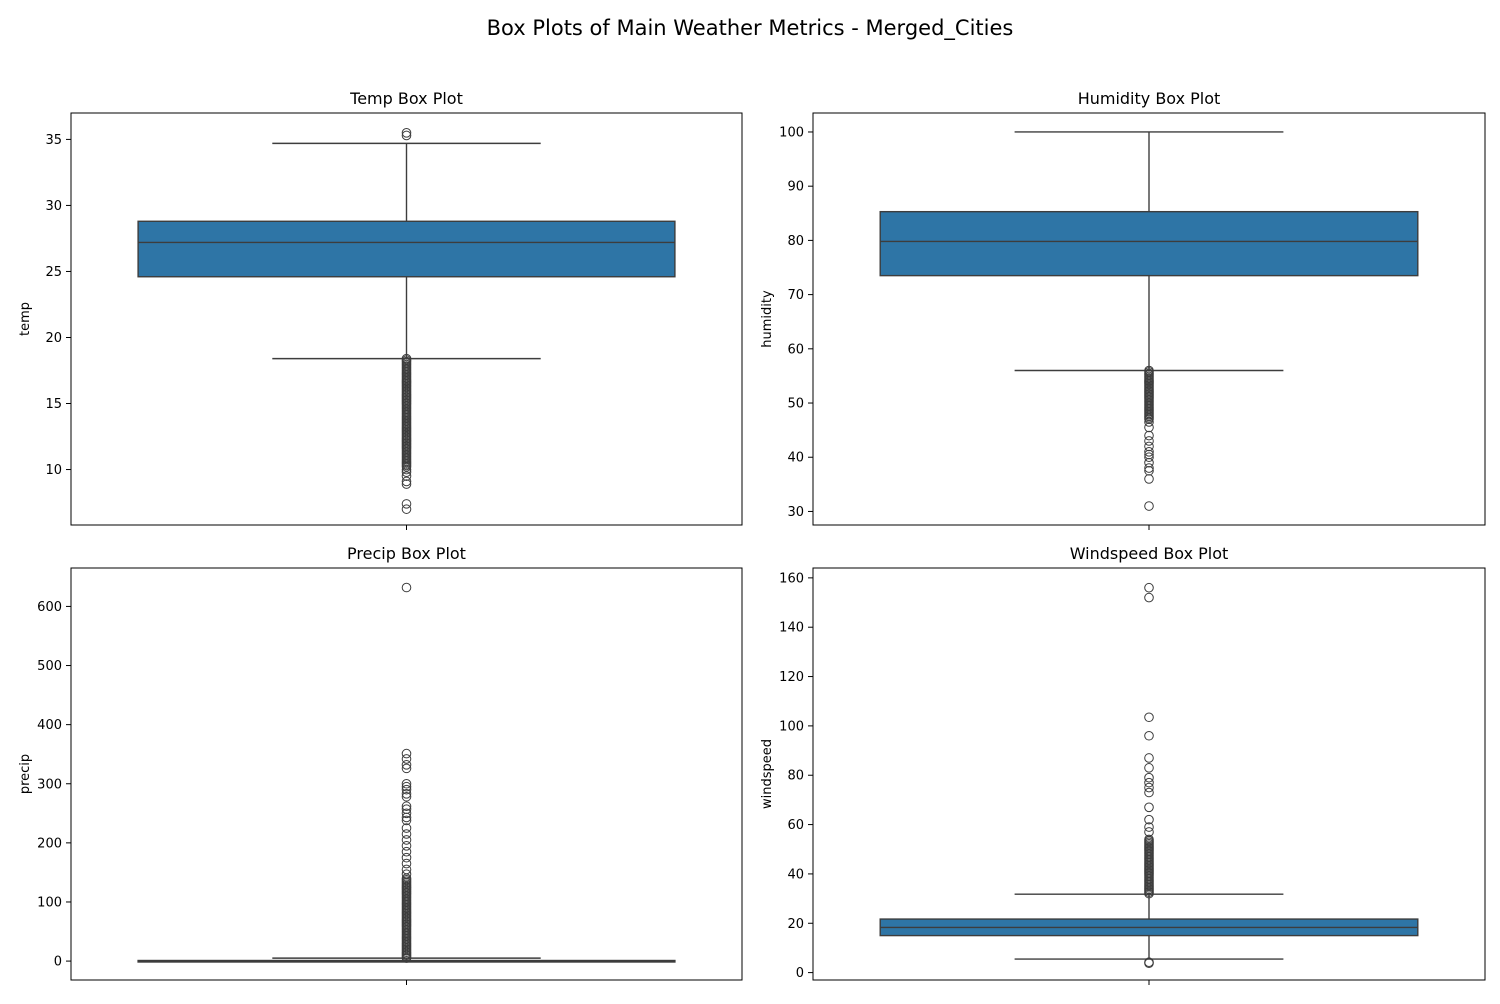 Image resolution: width=1500 pixels, height=1004 pixels. What do you see at coordinates (49, 607) in the screenshot?
I see `y-tick-label: 600` at bounding box center [49, 607].